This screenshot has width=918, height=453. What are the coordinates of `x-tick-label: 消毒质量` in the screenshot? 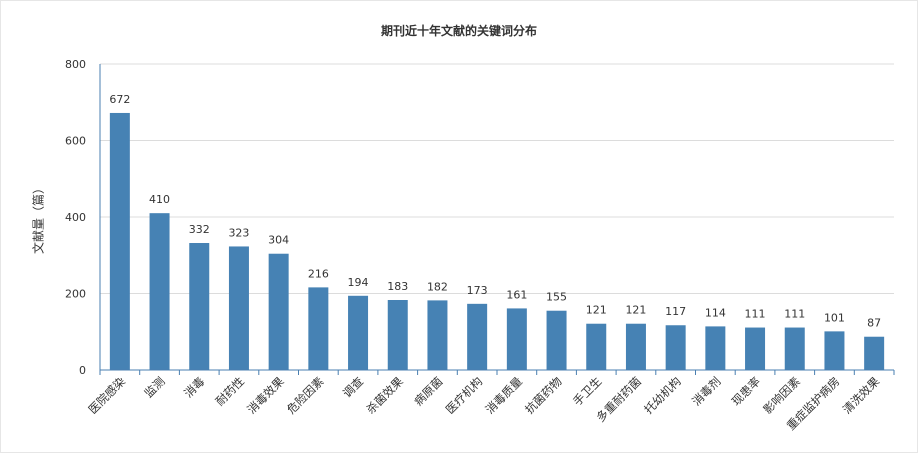 It's located at (504, 395).